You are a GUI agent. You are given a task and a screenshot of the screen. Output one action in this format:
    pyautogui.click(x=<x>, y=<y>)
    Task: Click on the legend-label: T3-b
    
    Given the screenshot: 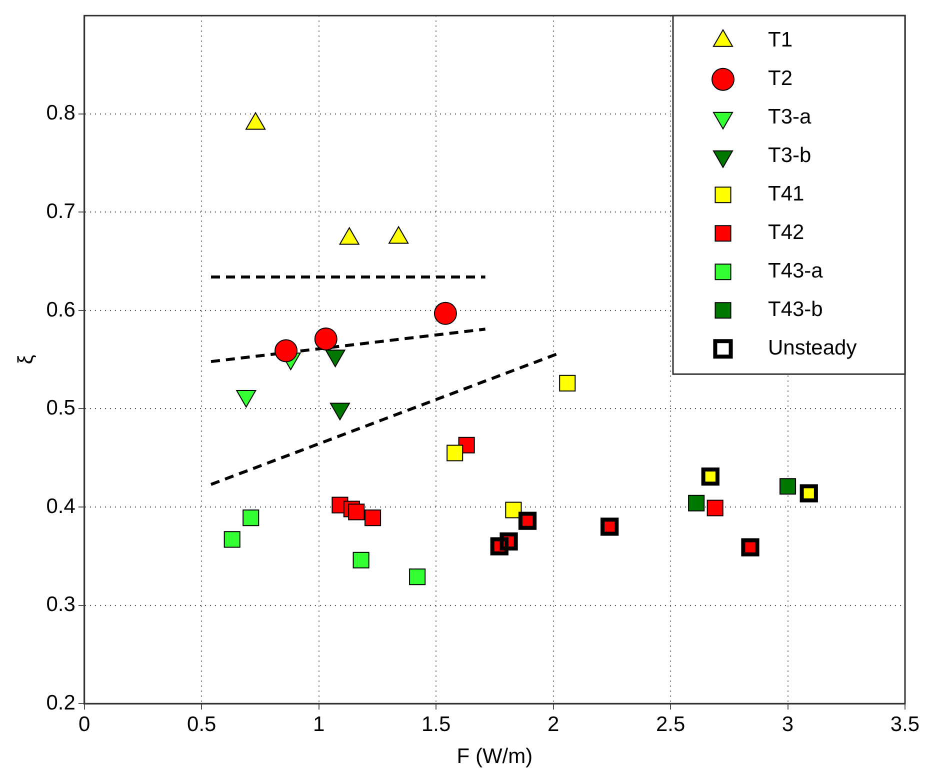 What is the action you would take?
    pyautogui.click(x=790, y=156)
    